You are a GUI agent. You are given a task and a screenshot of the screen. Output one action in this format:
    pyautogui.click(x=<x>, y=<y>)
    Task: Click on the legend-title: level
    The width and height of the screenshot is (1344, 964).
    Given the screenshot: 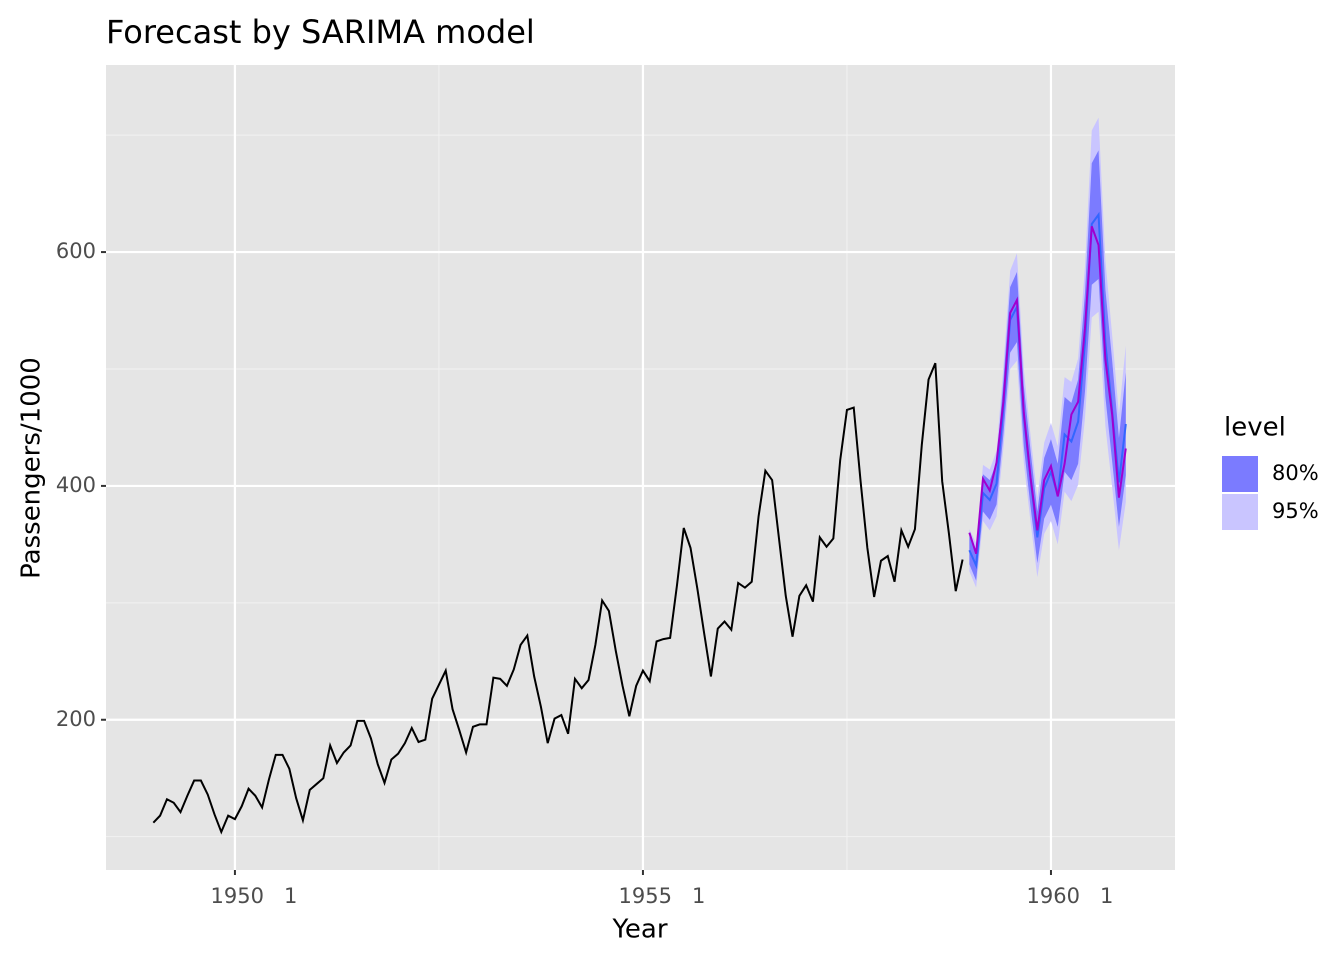 What is the action you would take?
    pyautogui.click(x=1255, y=428)
    